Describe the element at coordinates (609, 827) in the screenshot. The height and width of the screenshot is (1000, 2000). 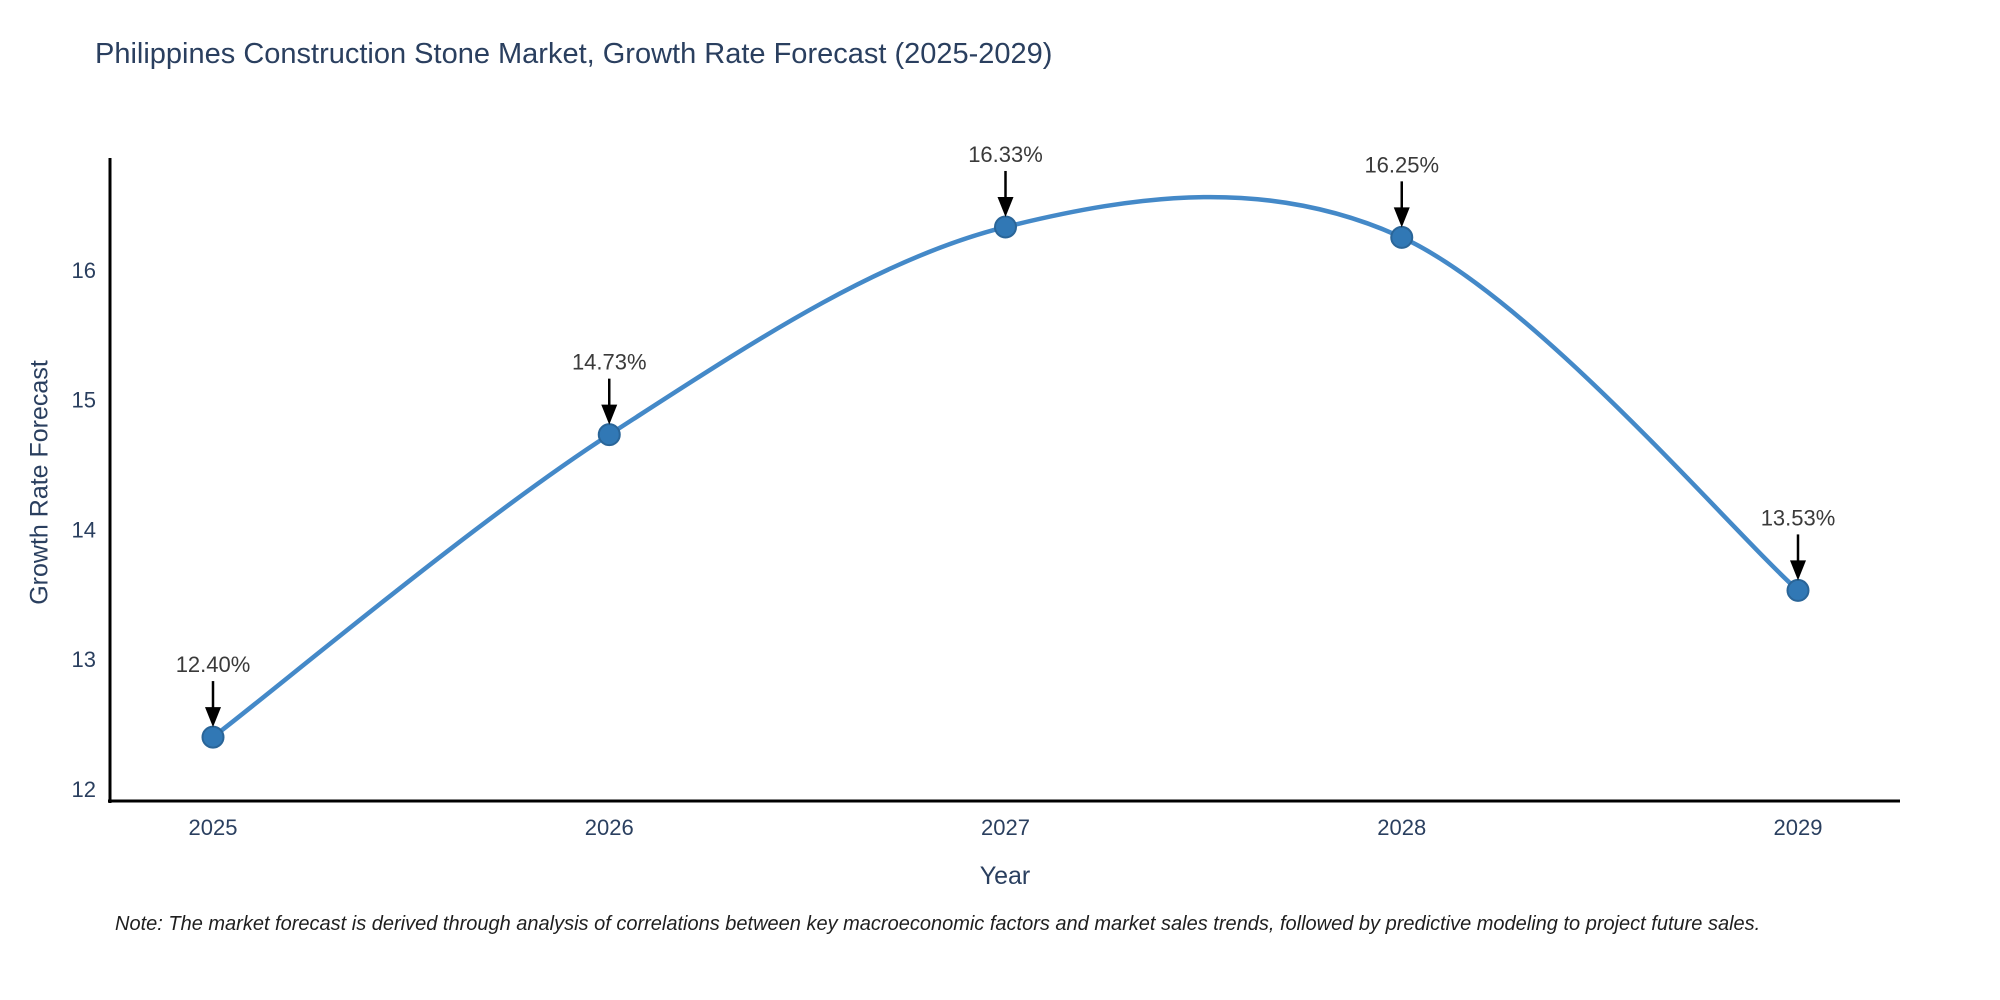
I see `x-tick-label: 2026` at that location.